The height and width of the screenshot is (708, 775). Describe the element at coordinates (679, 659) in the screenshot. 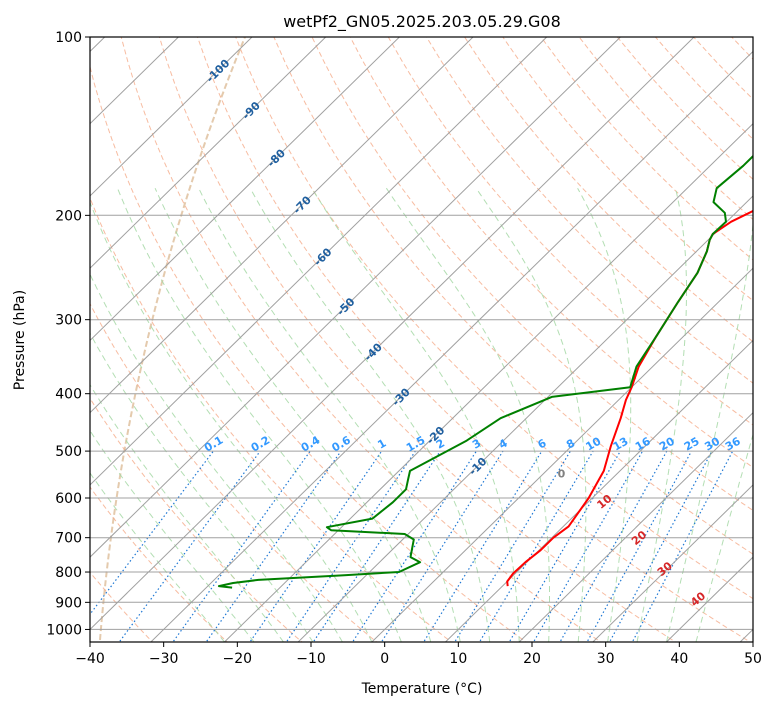

I see `x-tick-label: 40` at that location.